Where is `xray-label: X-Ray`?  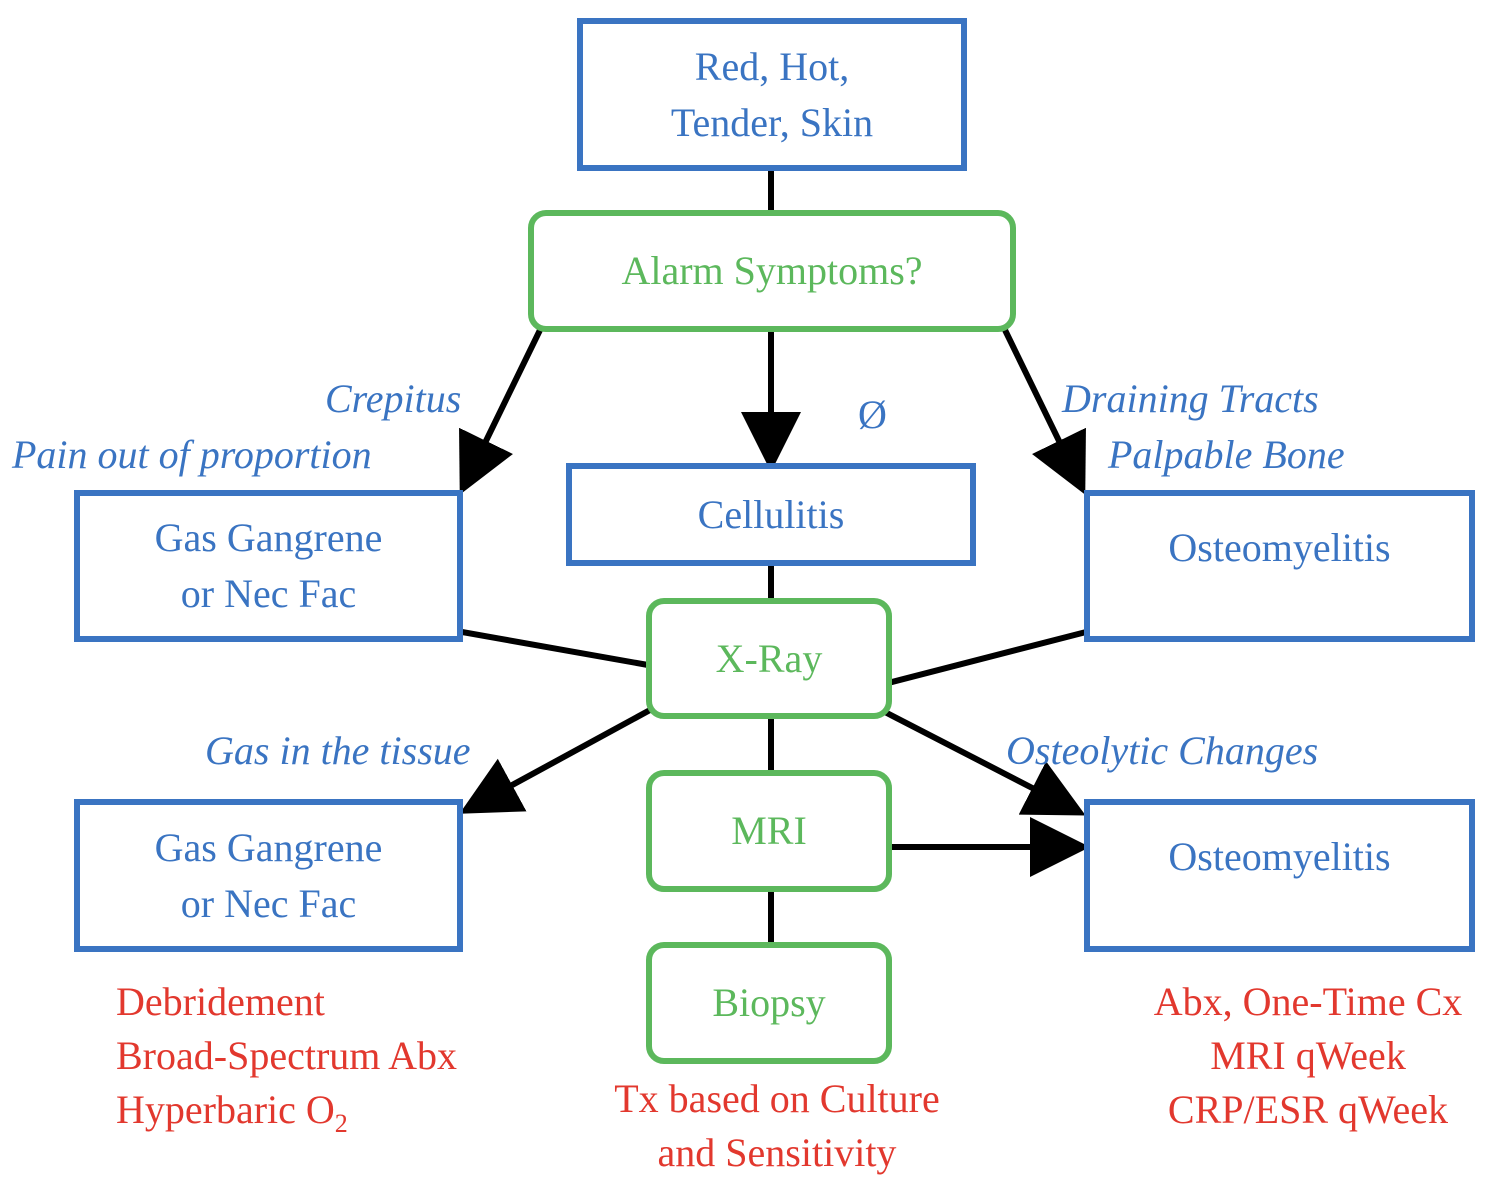 xray-label: X-Ray is located at coordinates (769, 658).